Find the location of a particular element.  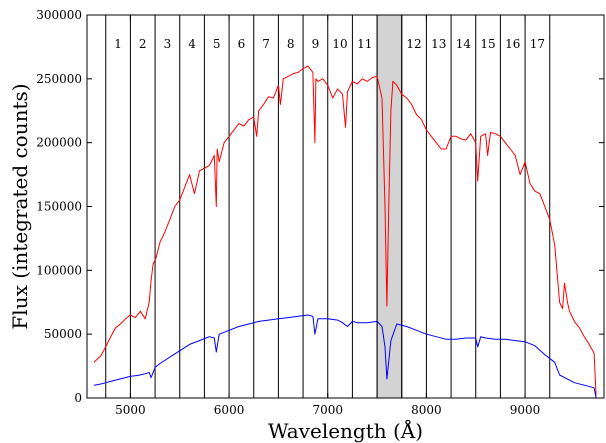

y-tick-label-150000: 150000 is located at coordinates (59, 207).